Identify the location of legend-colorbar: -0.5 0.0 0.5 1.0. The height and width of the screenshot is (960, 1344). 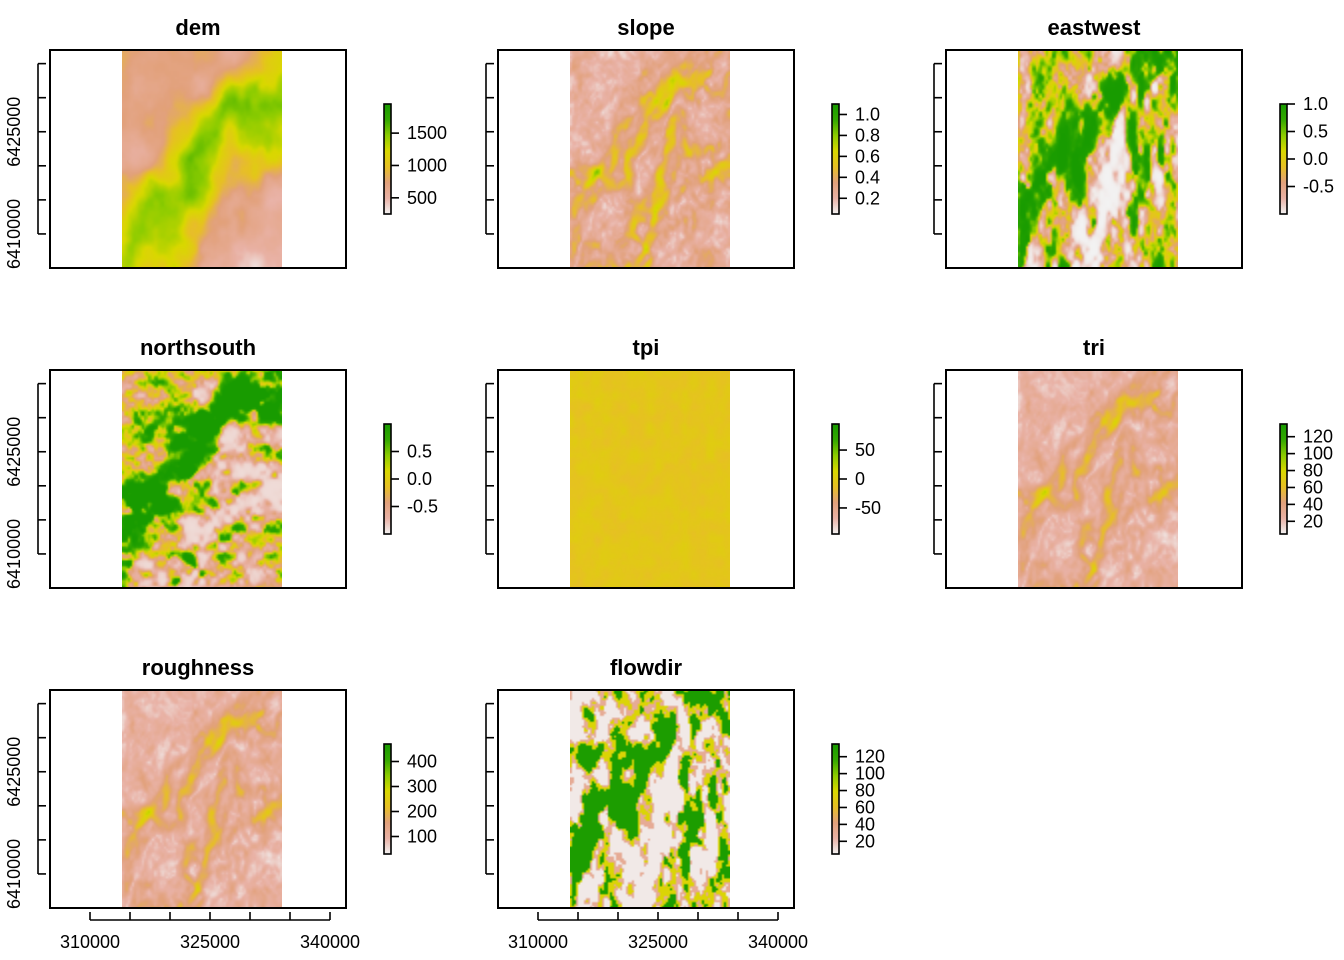
(1306, 154).